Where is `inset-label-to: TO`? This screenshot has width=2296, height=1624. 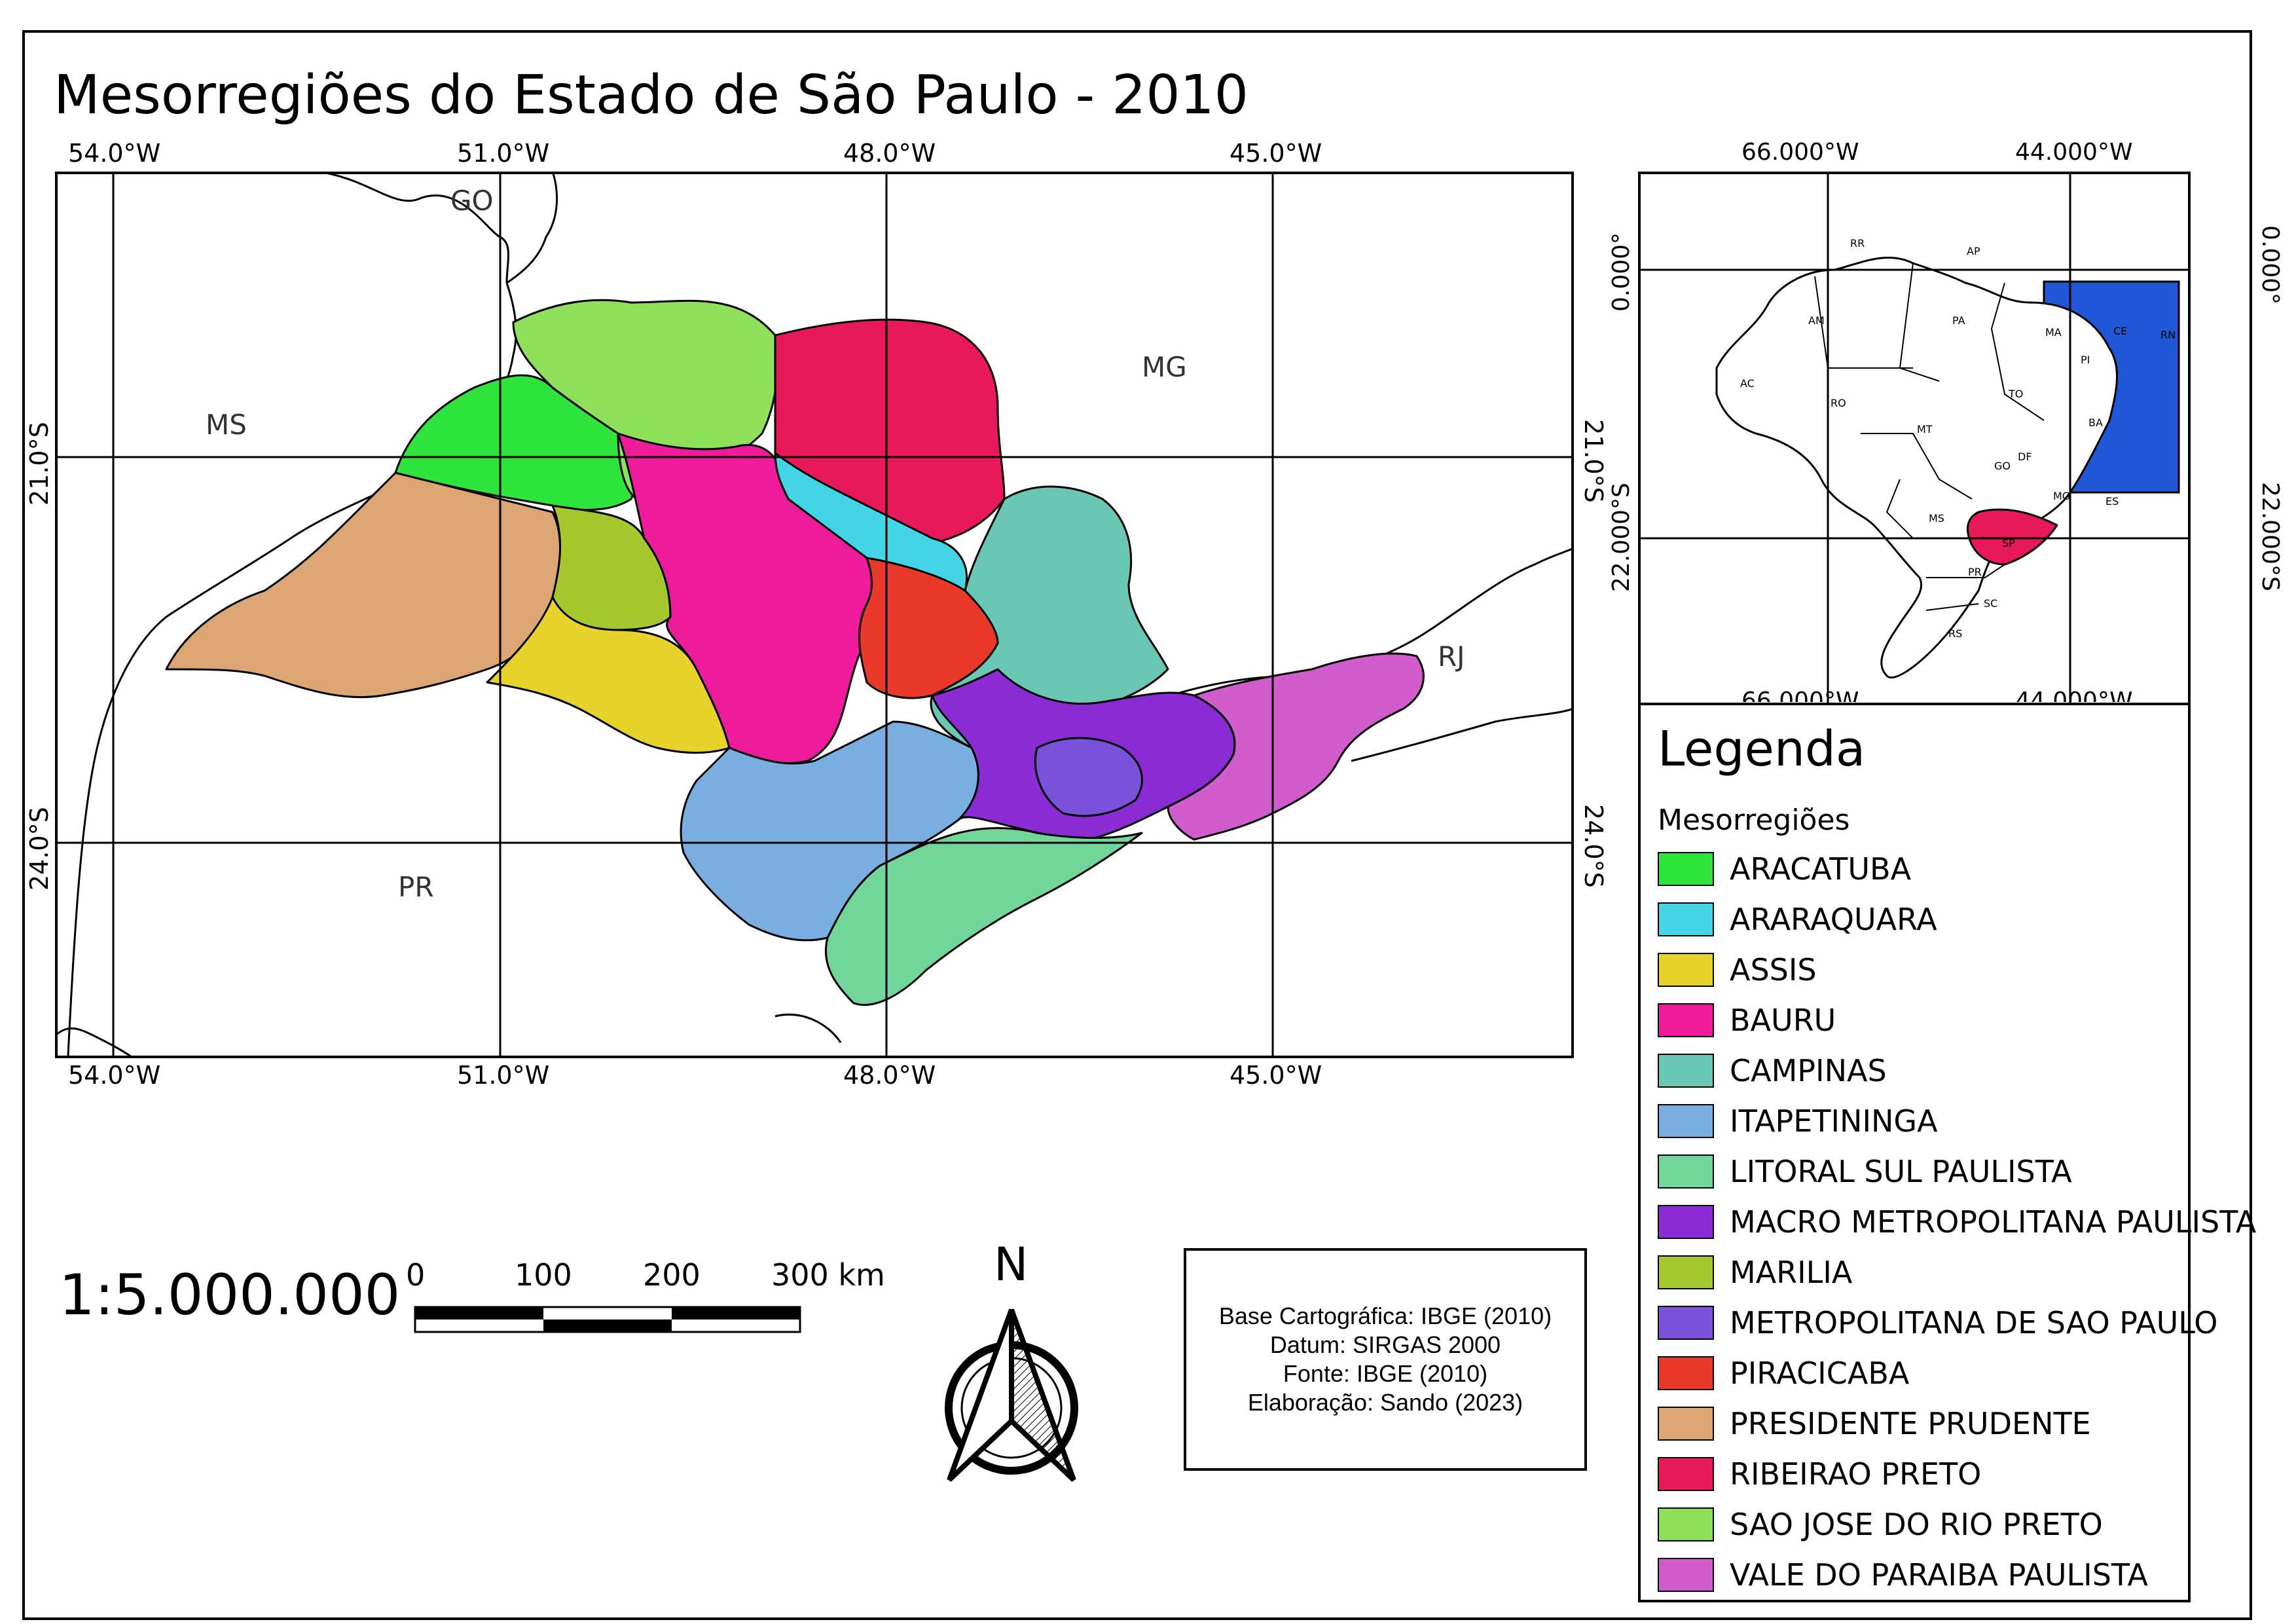
inset-label-to: TO is located at coordinates (2016, 394).